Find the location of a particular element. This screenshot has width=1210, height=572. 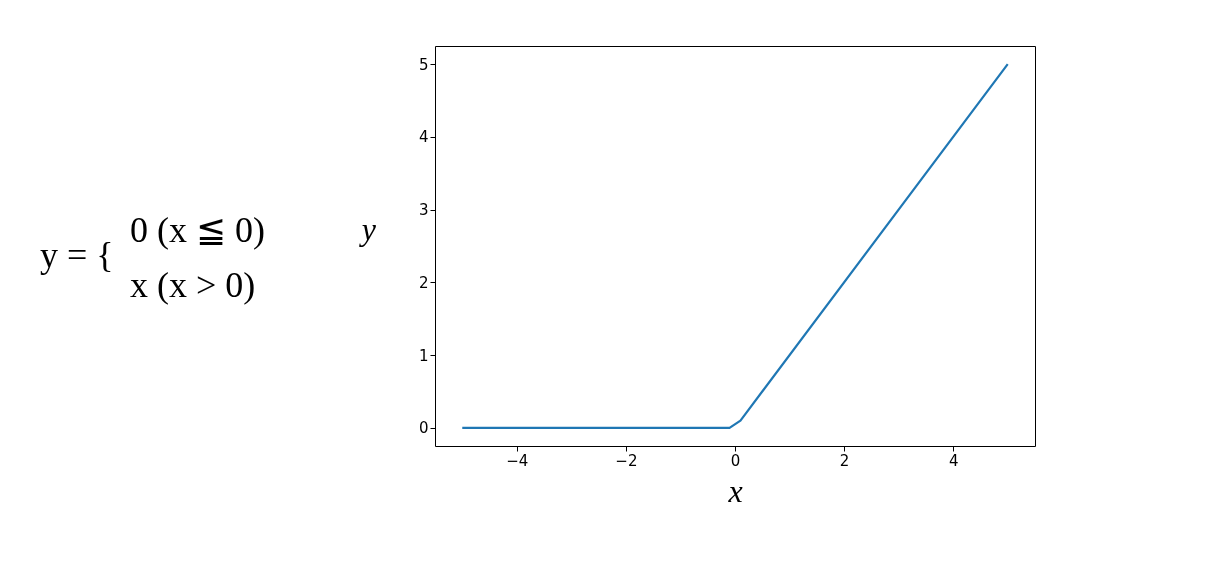

x-tick-label: 2 is located at coordinates (844, 460).